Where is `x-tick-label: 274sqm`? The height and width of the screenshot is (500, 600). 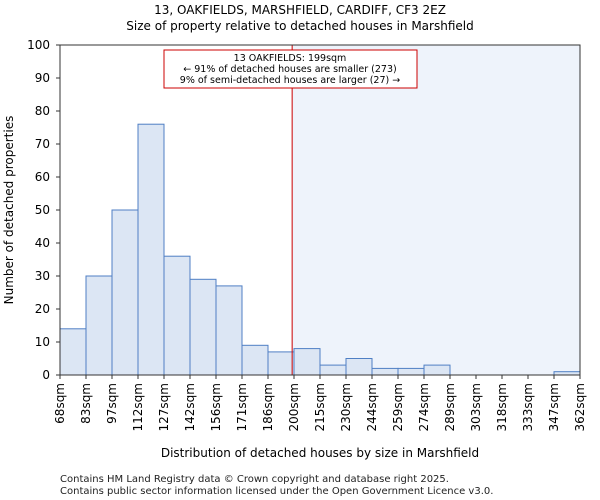
x-tick-label: 274sqm is located at coordinates (424, 407).